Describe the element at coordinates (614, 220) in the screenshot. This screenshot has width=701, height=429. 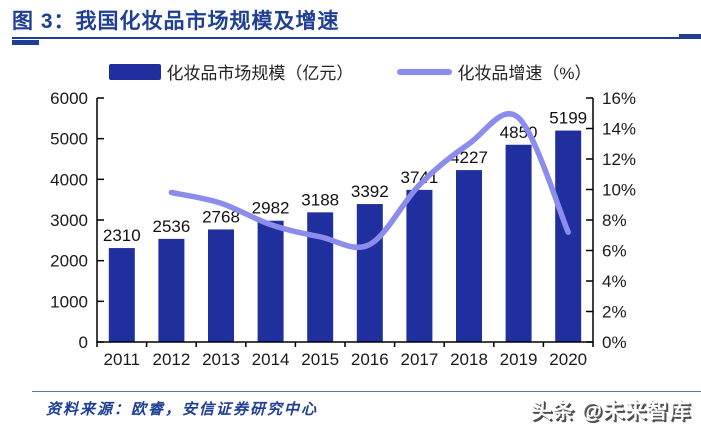
I see `right-axis-tick-label: 8%` at that location.